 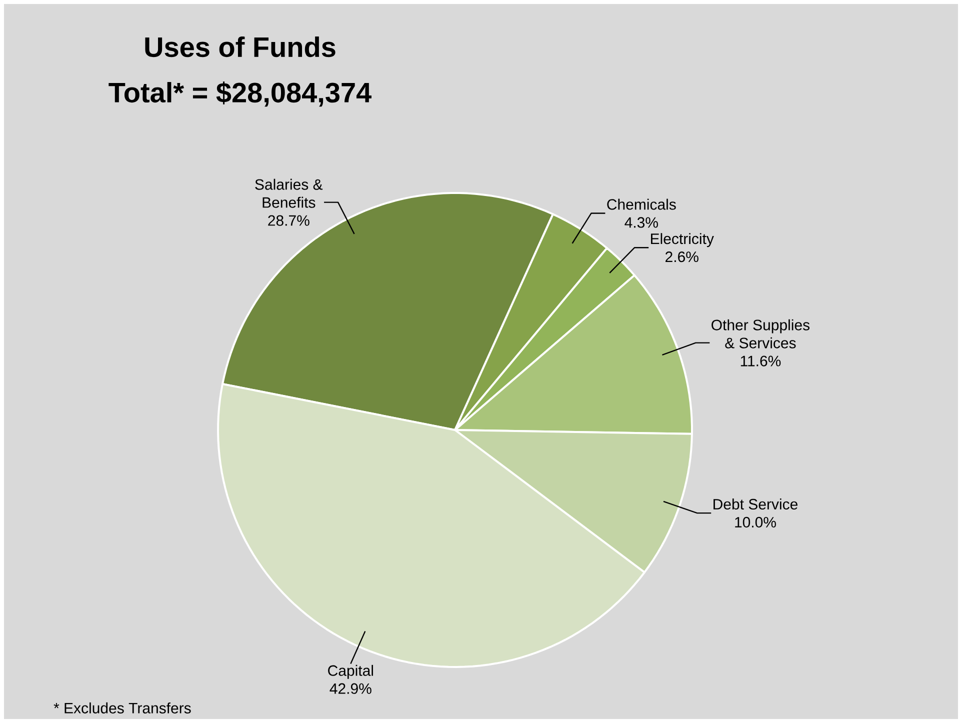 What do you see at coordinates (760, 361) in the screenshot?
I see `data-label: 11.6%` at bounding box center [760, 361].